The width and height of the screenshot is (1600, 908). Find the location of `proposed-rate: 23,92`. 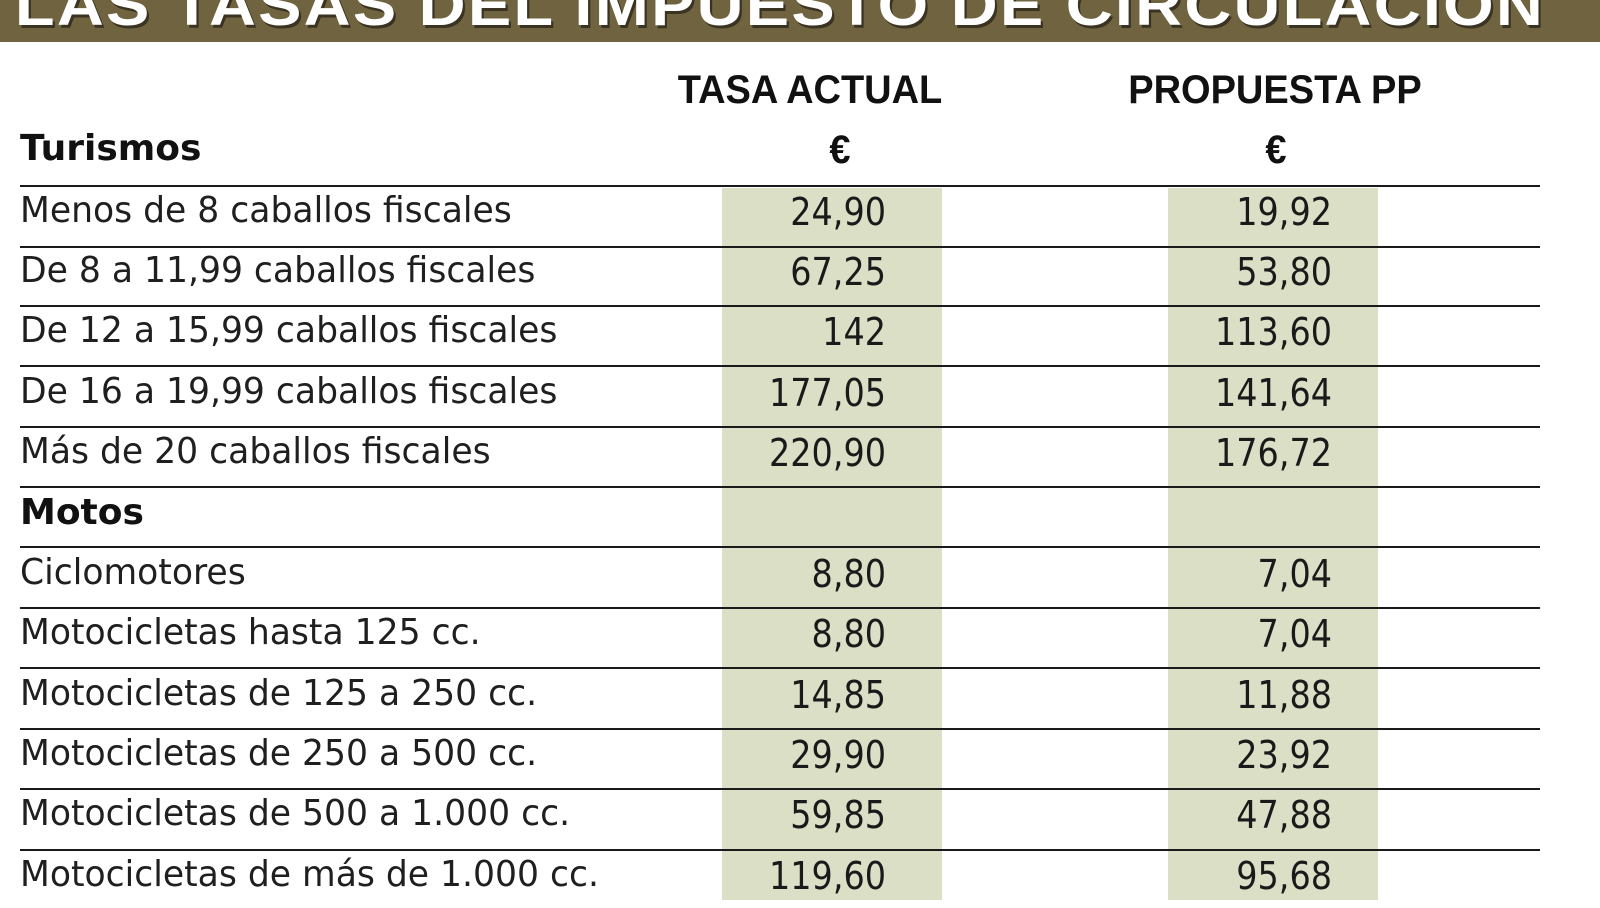

proposed-rate: 23,92 is located at coordinates (1284, 755).